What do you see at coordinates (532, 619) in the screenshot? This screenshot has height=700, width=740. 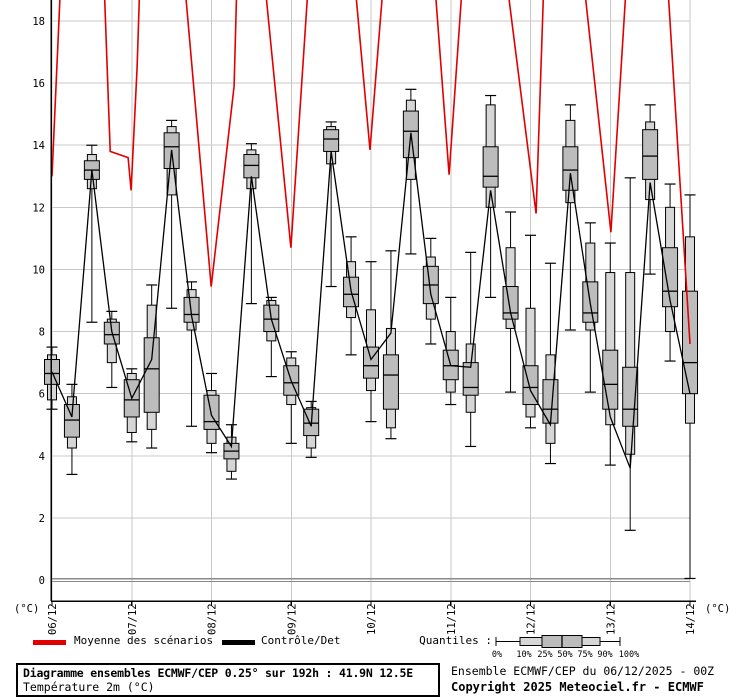 I see `x-axis-date-label: 12/12` at bounding box center [532, 619].